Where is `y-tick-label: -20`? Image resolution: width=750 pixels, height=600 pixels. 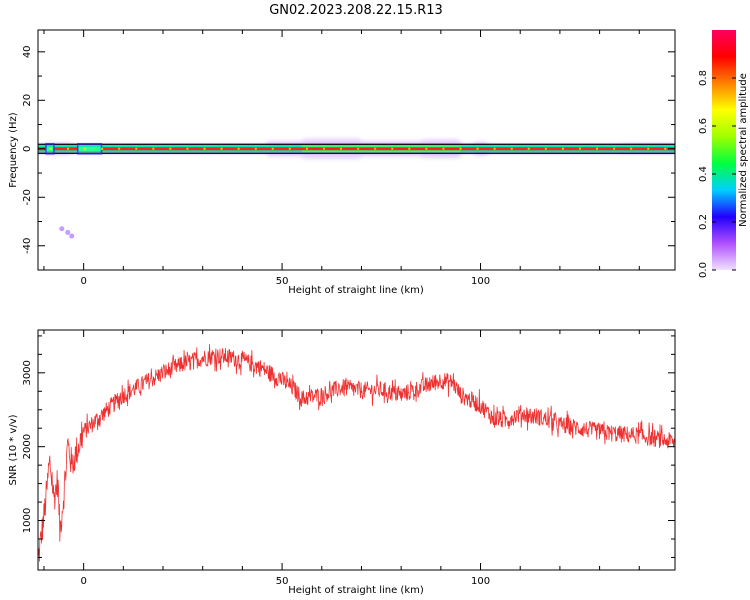 y-tick-label: -20 is located at coordinates (27, 197).